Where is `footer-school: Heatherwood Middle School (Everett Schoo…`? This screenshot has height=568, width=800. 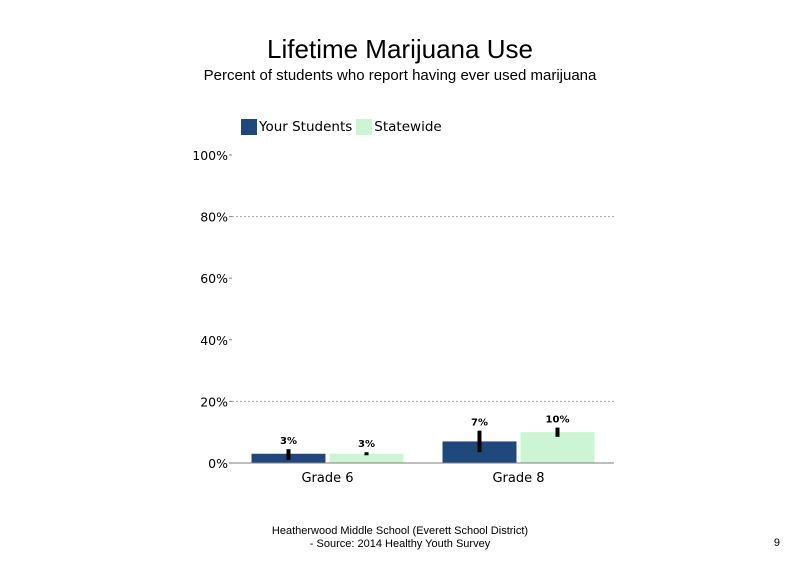 footer-school: Heatherwood Middle School (Everett Schoo… is located at coordinates (400, 531).